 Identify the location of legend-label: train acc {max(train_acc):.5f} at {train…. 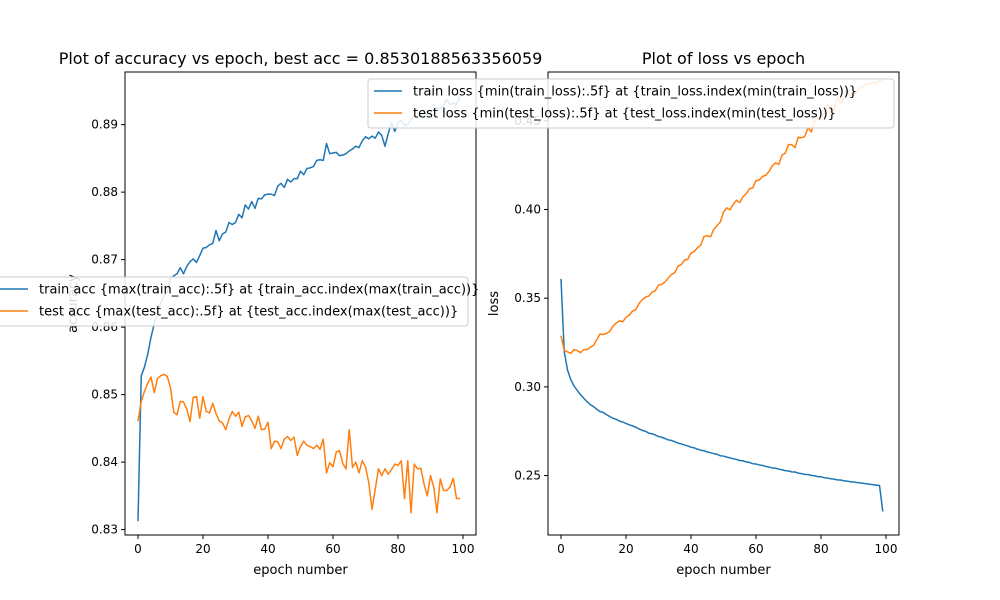
(259, 290).